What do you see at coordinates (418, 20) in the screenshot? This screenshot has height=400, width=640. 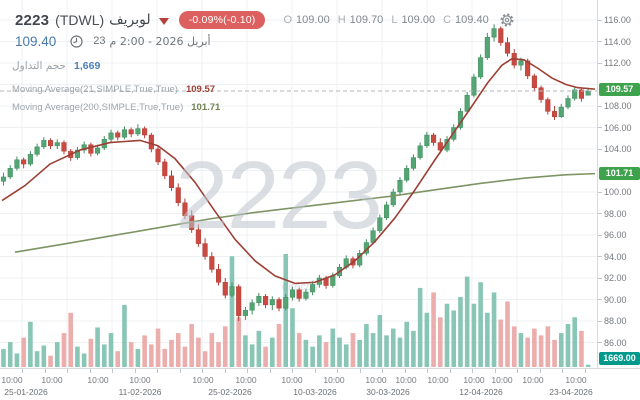 I see `low-value: 109.00` at bounding box center [418, 20].